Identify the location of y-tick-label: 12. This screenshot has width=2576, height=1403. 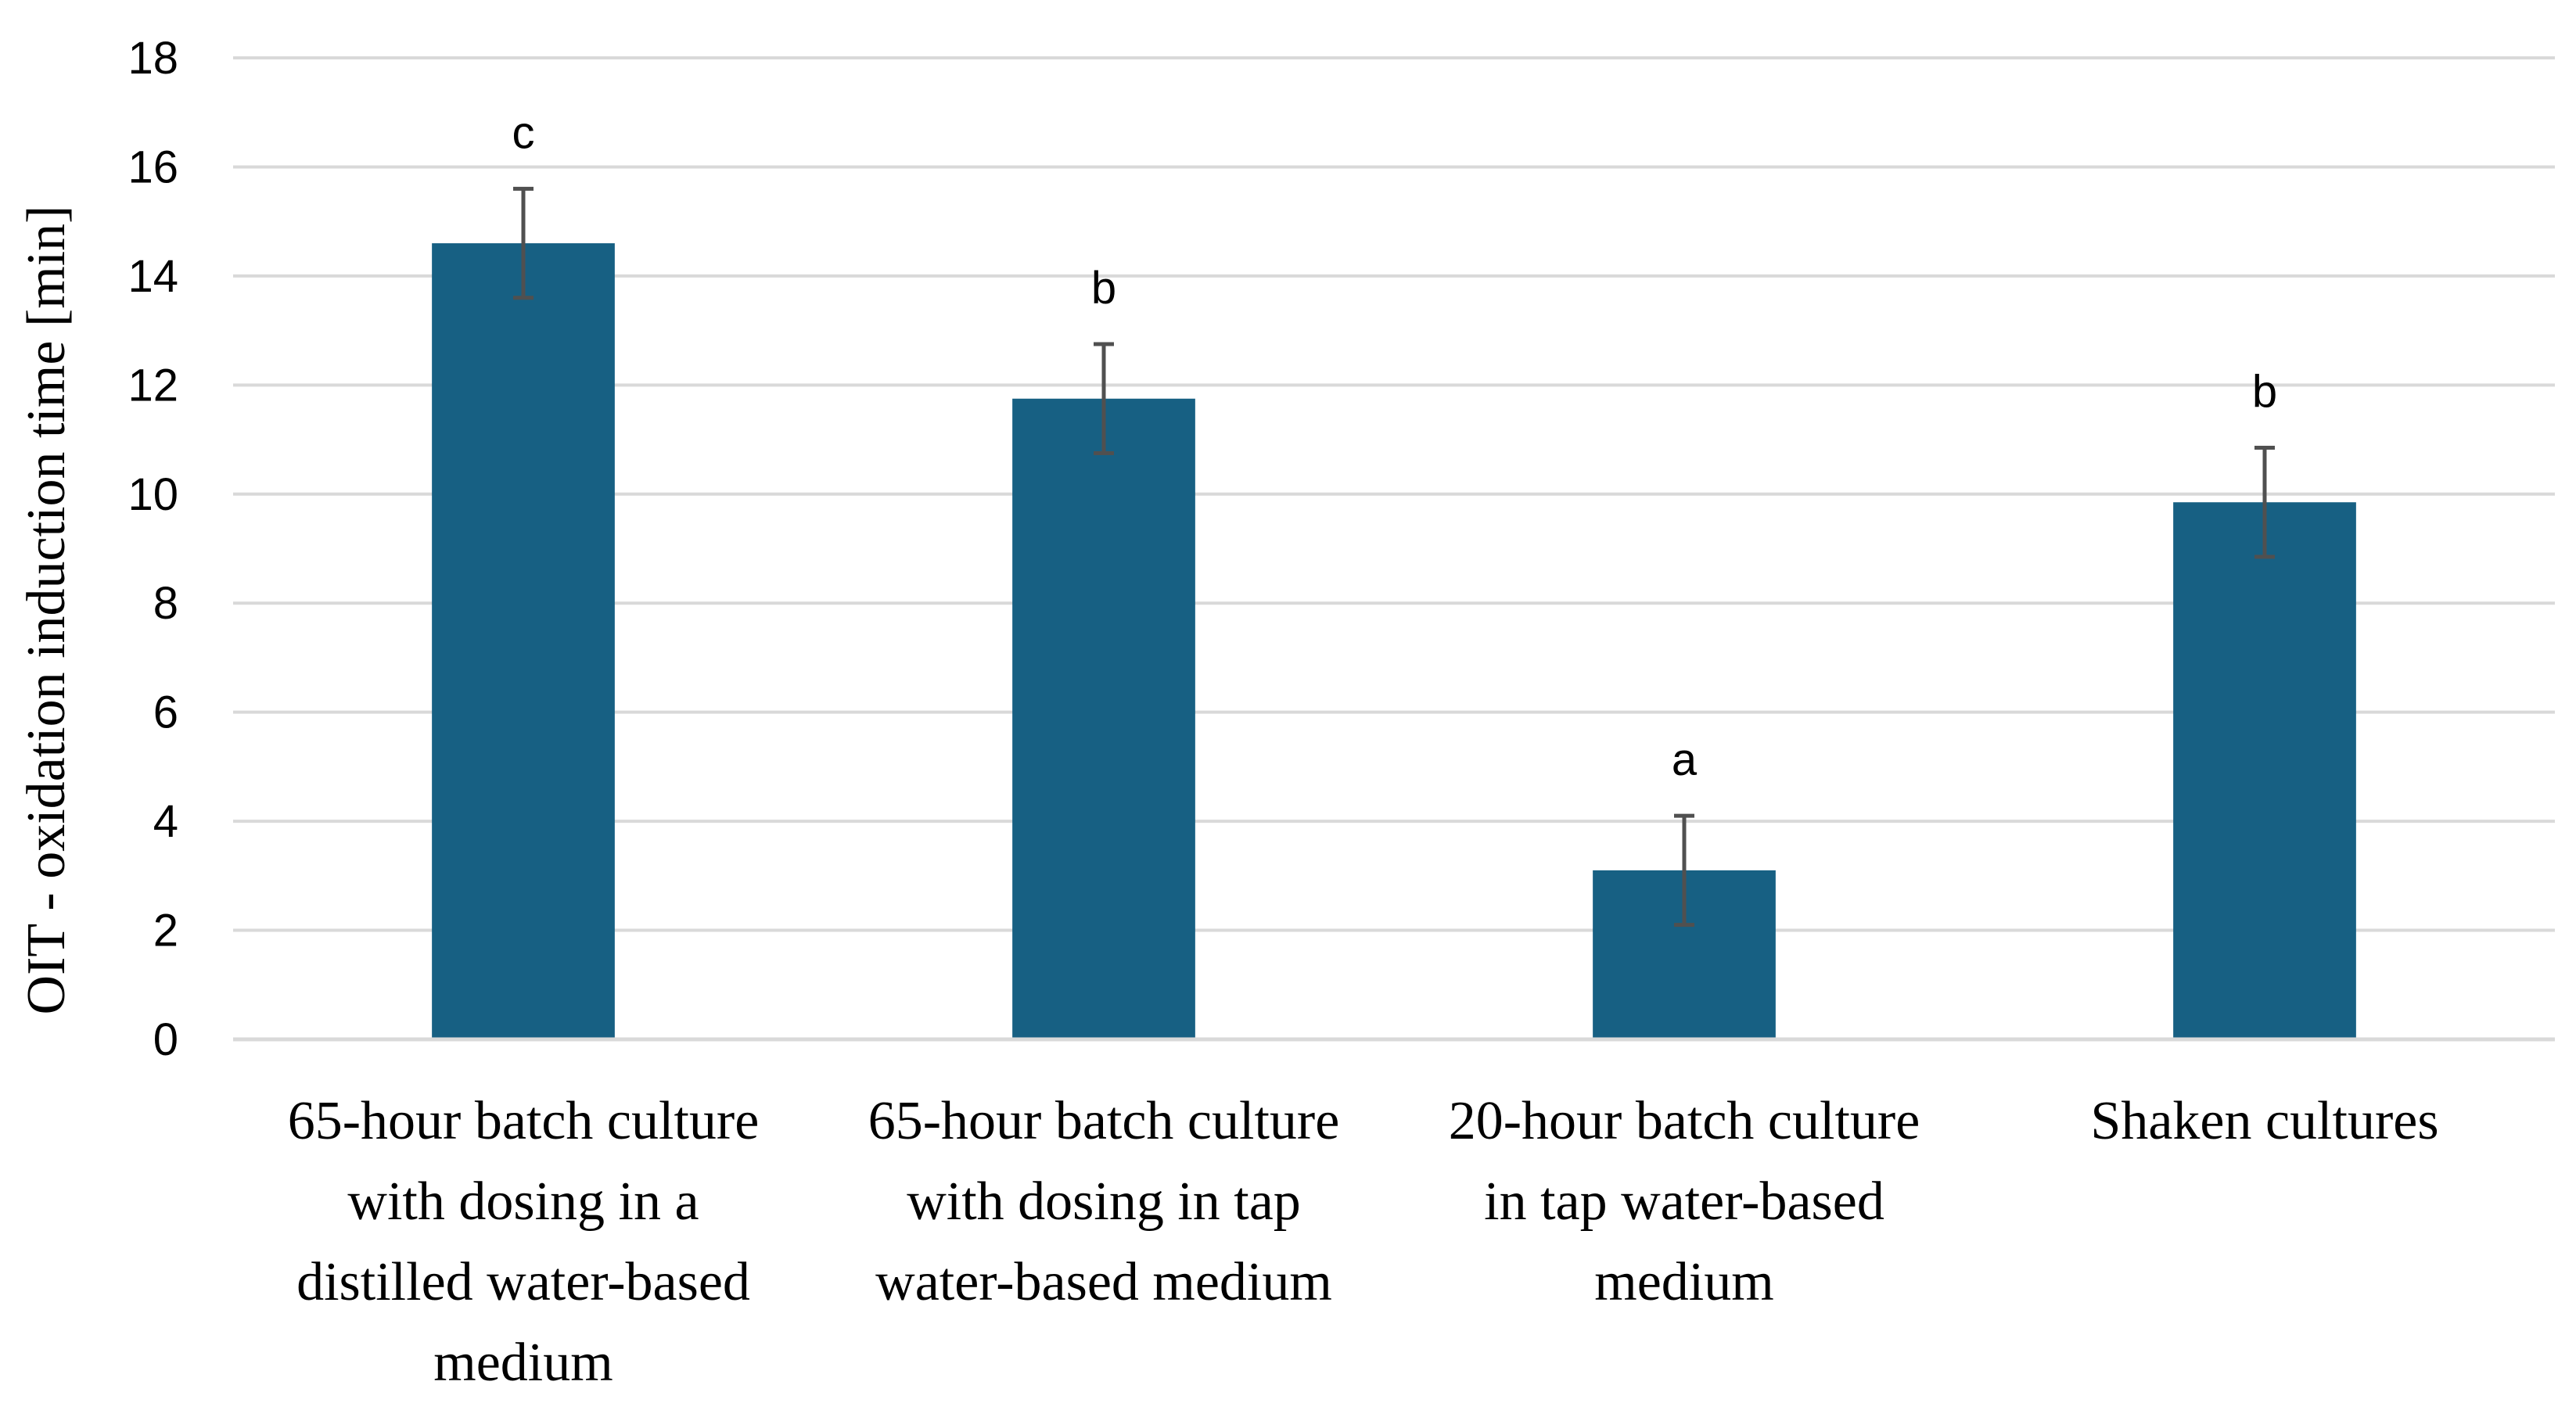
(153, 385).